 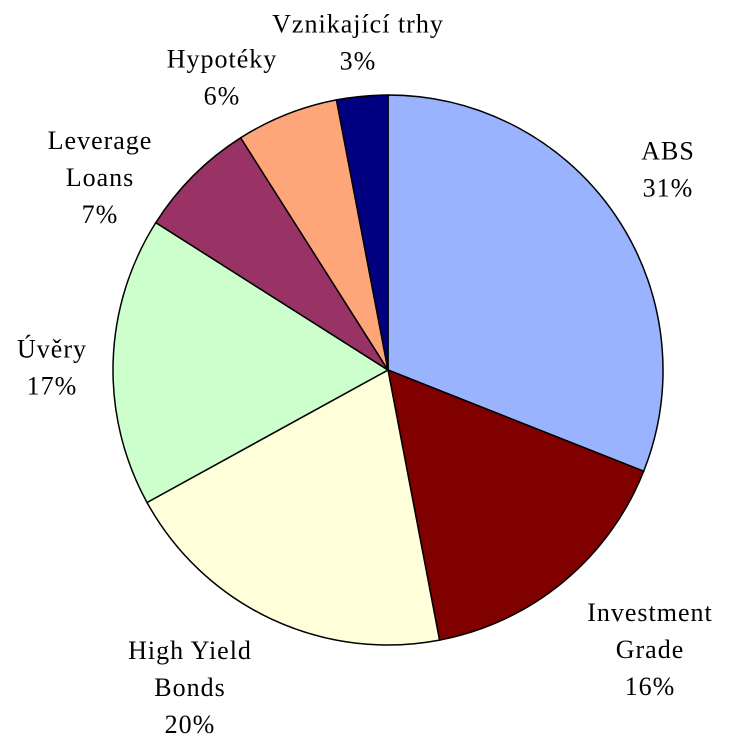 What do you see at coordinates (190, 724) in the screenshot?
I see `value-label: 20%` at bounding box center [190, 724].